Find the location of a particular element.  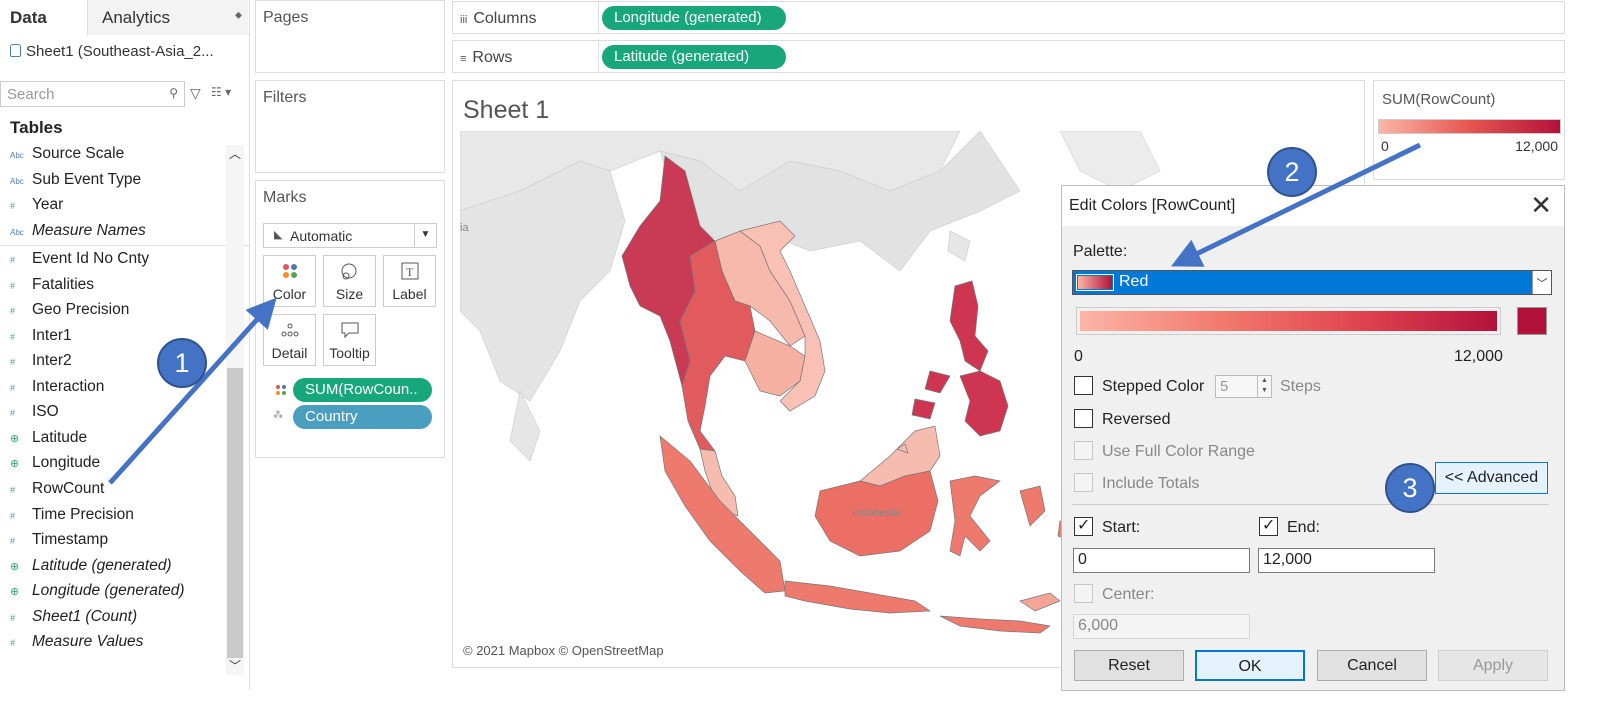

stepped-color-checkbox is located at coordinates (1083, 385).